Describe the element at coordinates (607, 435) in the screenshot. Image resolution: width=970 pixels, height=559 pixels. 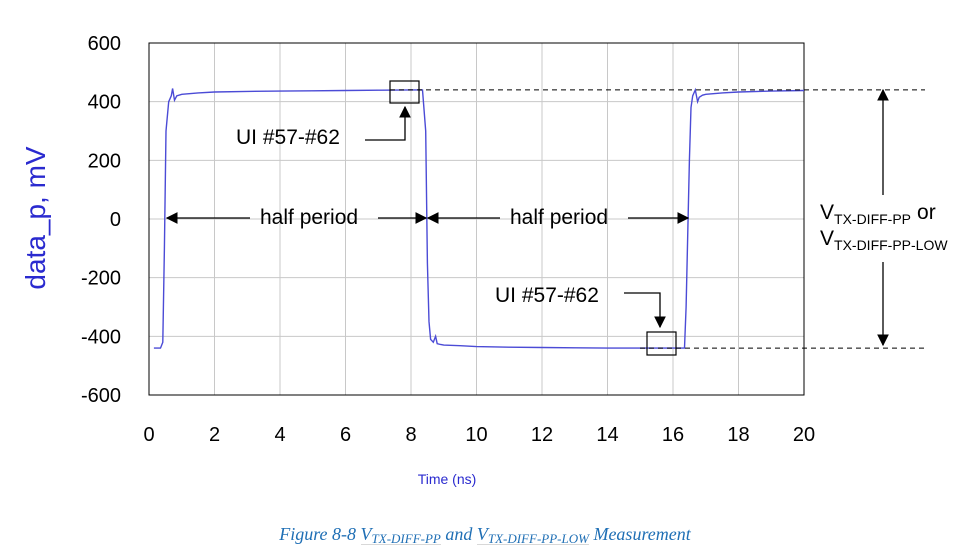
I see `x-tick-label: 14` at that location.